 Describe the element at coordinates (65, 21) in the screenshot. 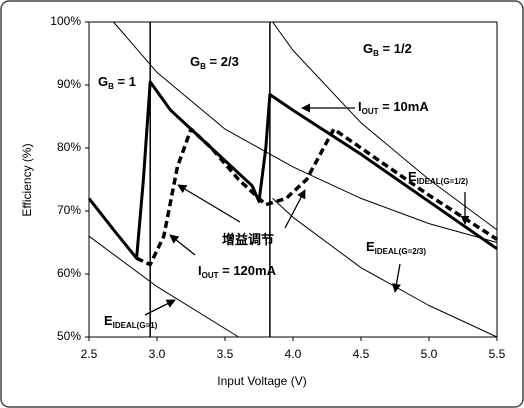

I see `y-tick-label: 100%` at that location.